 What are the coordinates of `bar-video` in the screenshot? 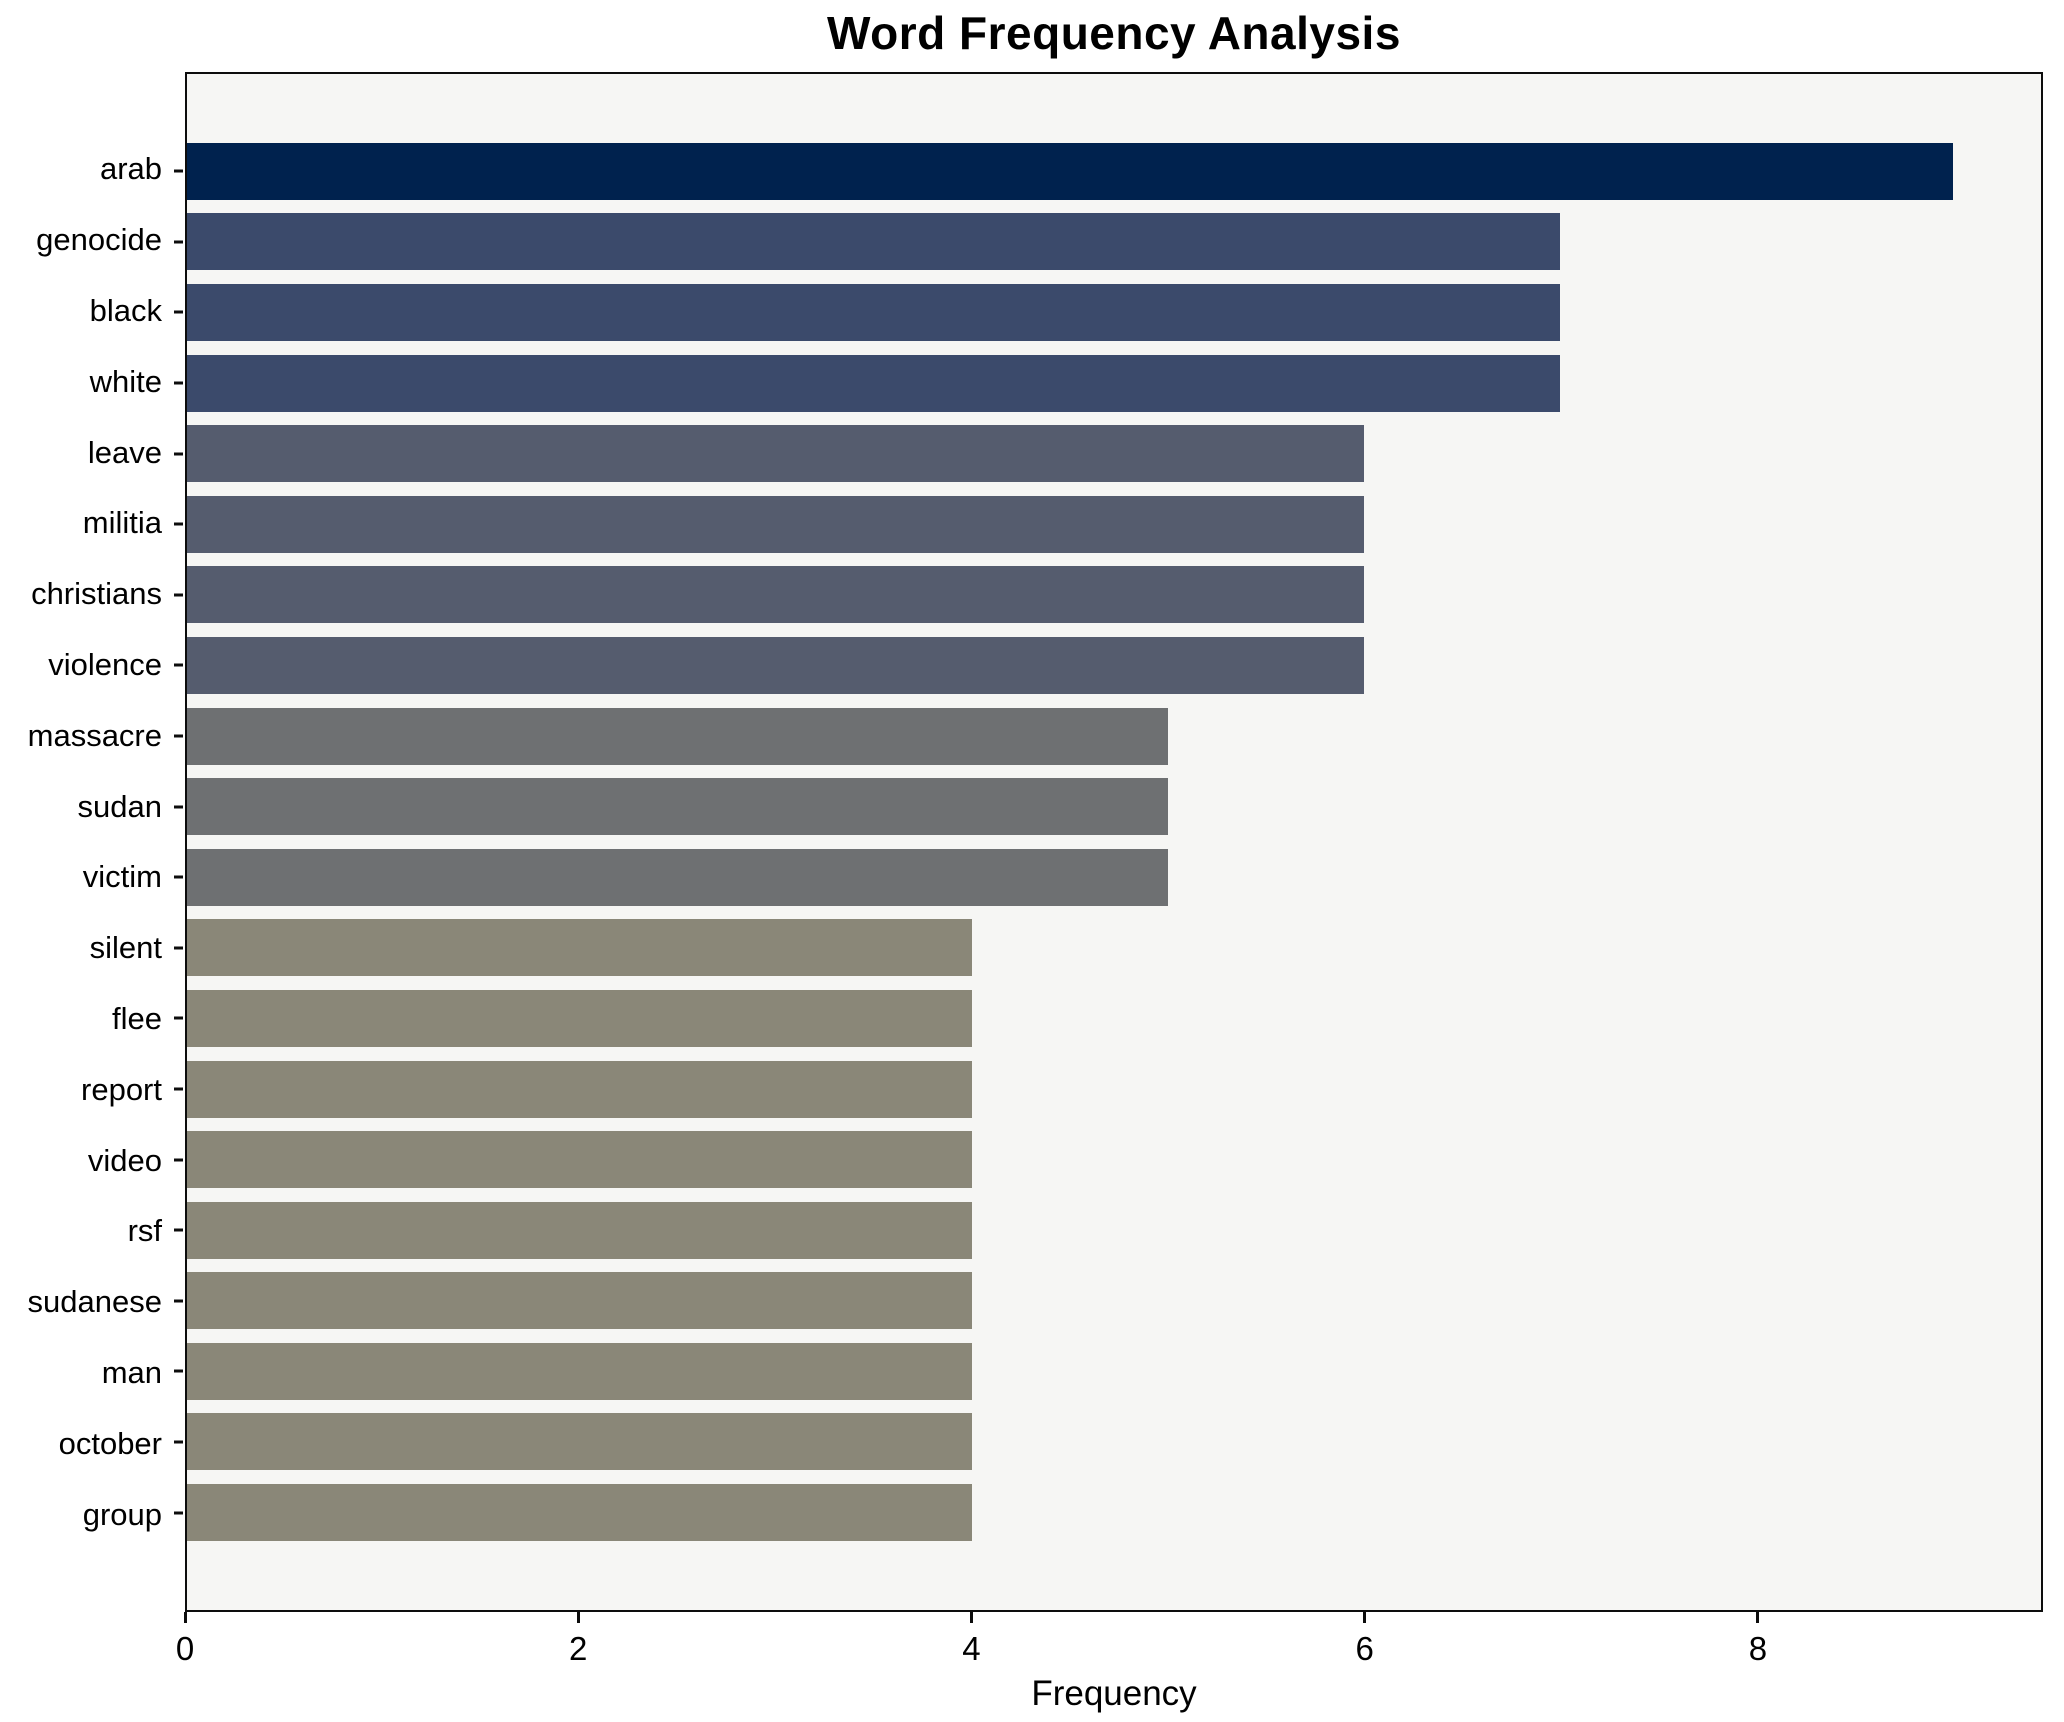 It's located at (579, 1160).